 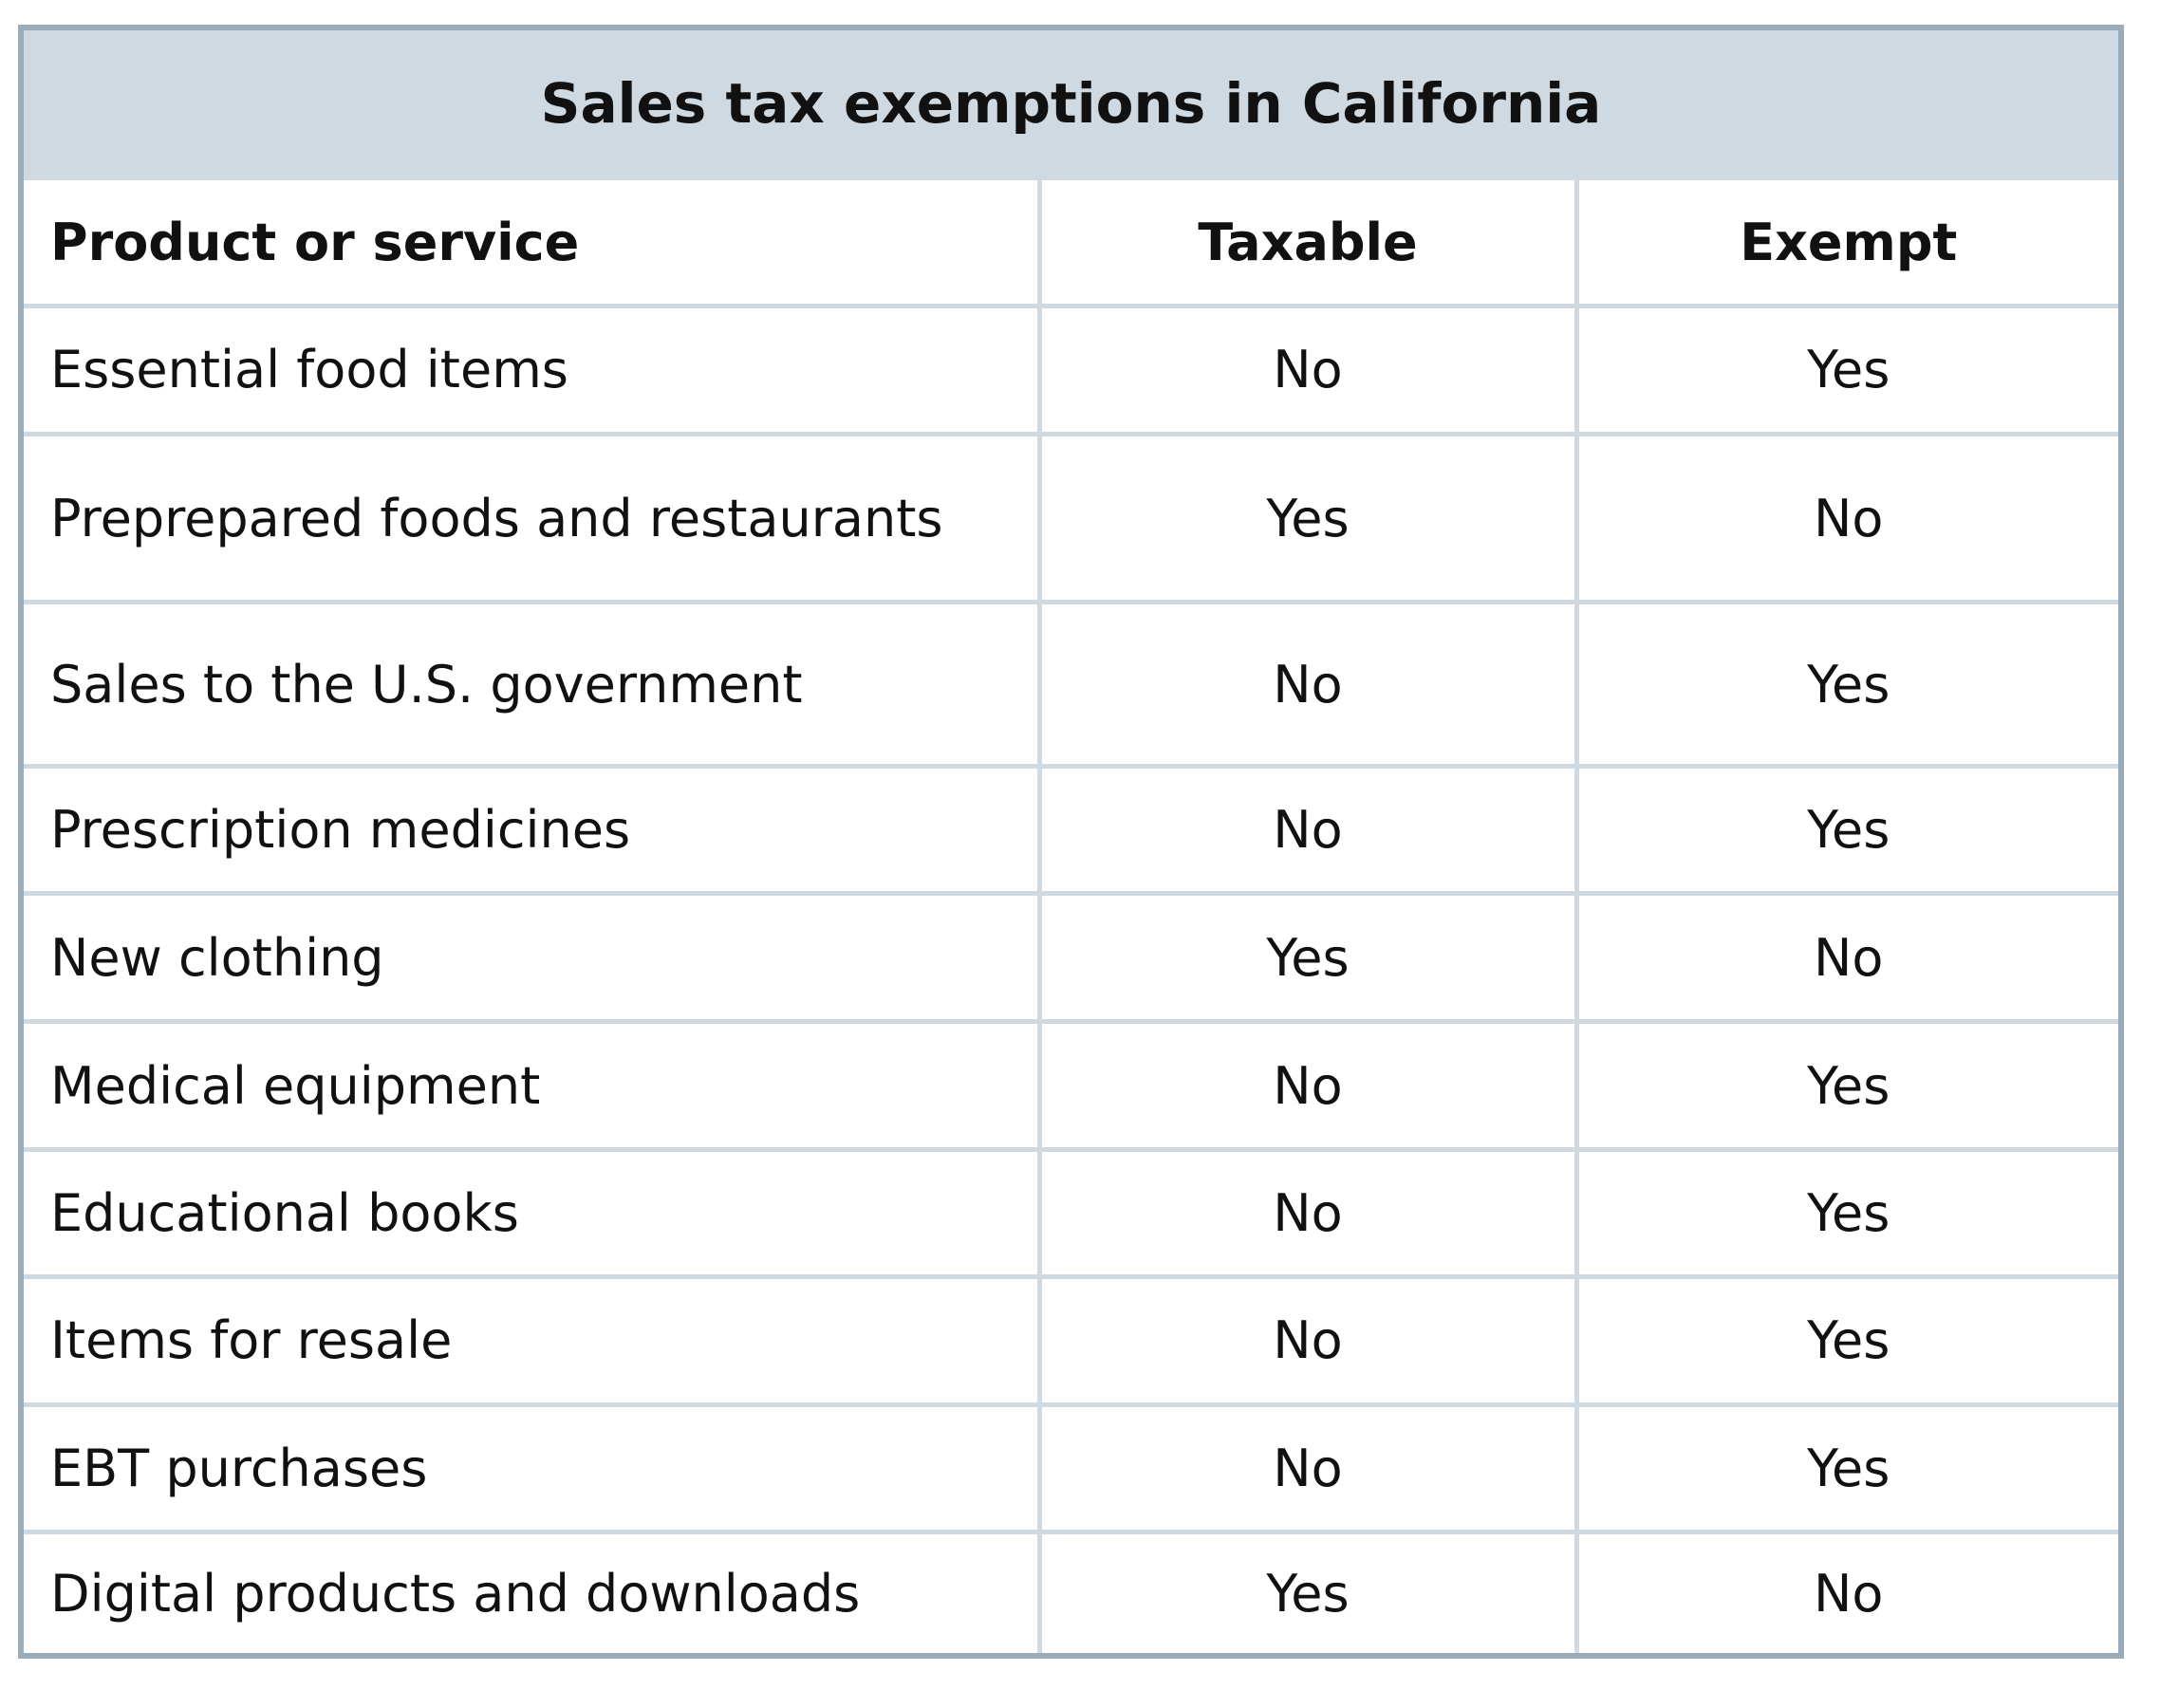 I want to click on product-cell: EBT purchases, so click(x=533, y=1468).